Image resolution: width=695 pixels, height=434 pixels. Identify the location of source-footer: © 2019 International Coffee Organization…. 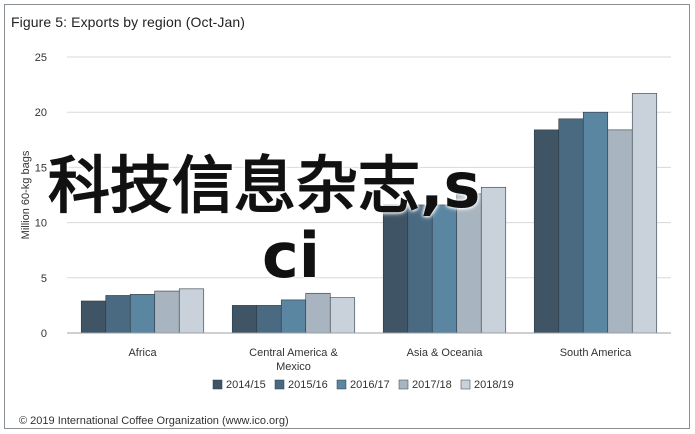
(154, 421).